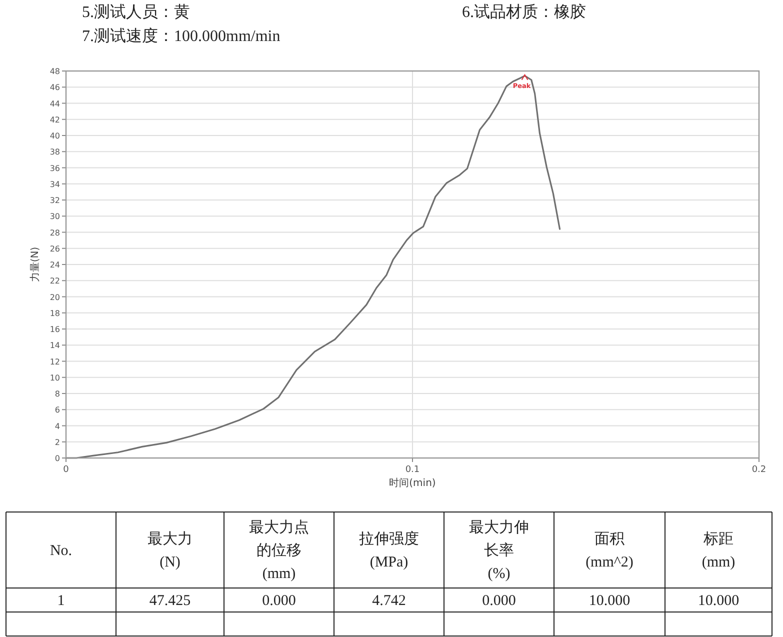  Describe the element at coordinates (55, 71) in the screenshot. I see `y-tick-label: 48` at that location.